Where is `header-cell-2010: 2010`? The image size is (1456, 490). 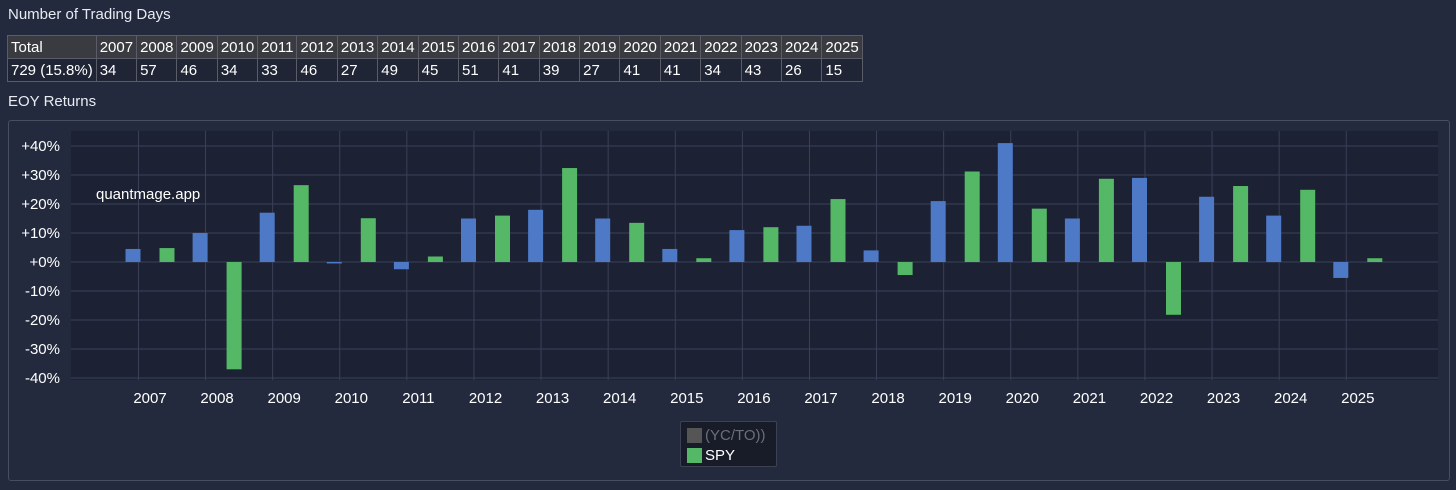
header-cell-2010: 2010 is located at coordinates (237, 47).